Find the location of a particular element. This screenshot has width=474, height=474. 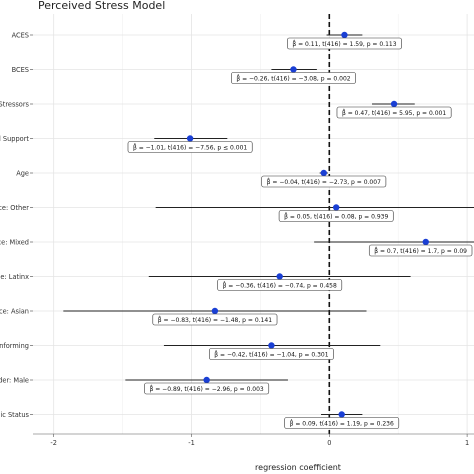

annotation-label: β̂ = −0.89, t(416) = −2.96, p = 0.003 is located at coordinates (207, 388).